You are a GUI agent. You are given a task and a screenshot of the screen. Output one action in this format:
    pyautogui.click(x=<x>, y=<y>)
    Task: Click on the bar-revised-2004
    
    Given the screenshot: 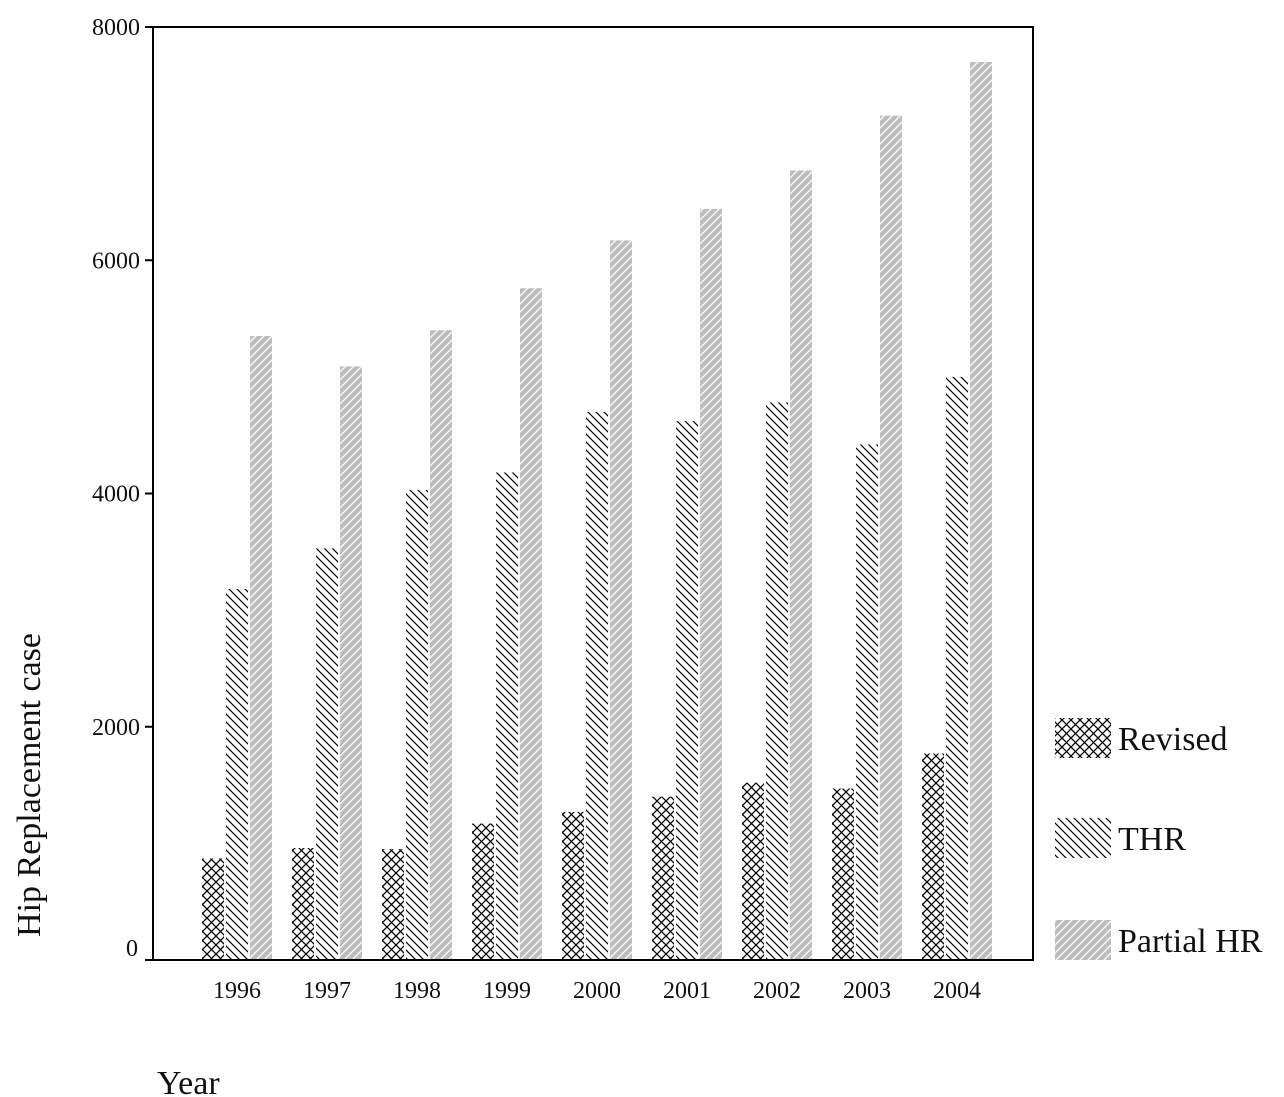 What is the action you would take?
    pyautogui.click(x=933, y=856)
    